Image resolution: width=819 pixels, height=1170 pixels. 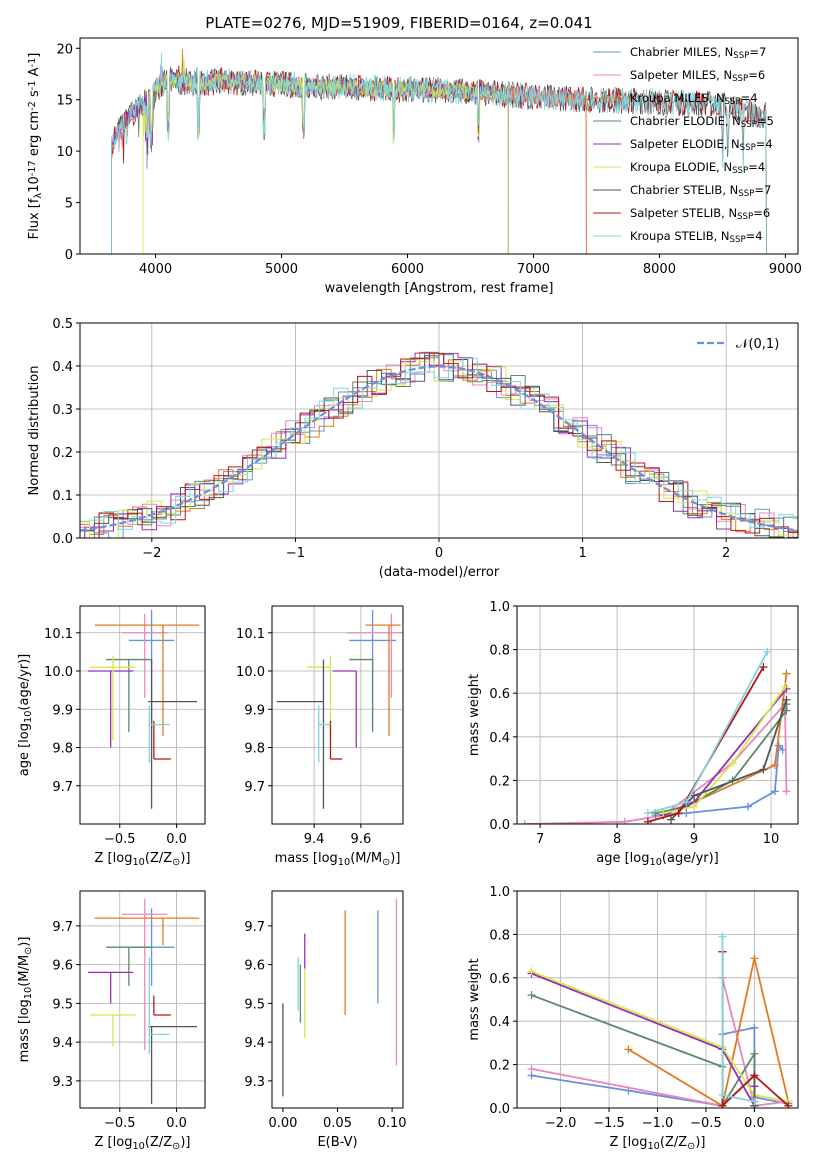 What do you see at coordinates (697, 76) in the screenshot?
I see `legend-label: Salpeter MILES, NSSP=6` at bounding box center [697, 76].